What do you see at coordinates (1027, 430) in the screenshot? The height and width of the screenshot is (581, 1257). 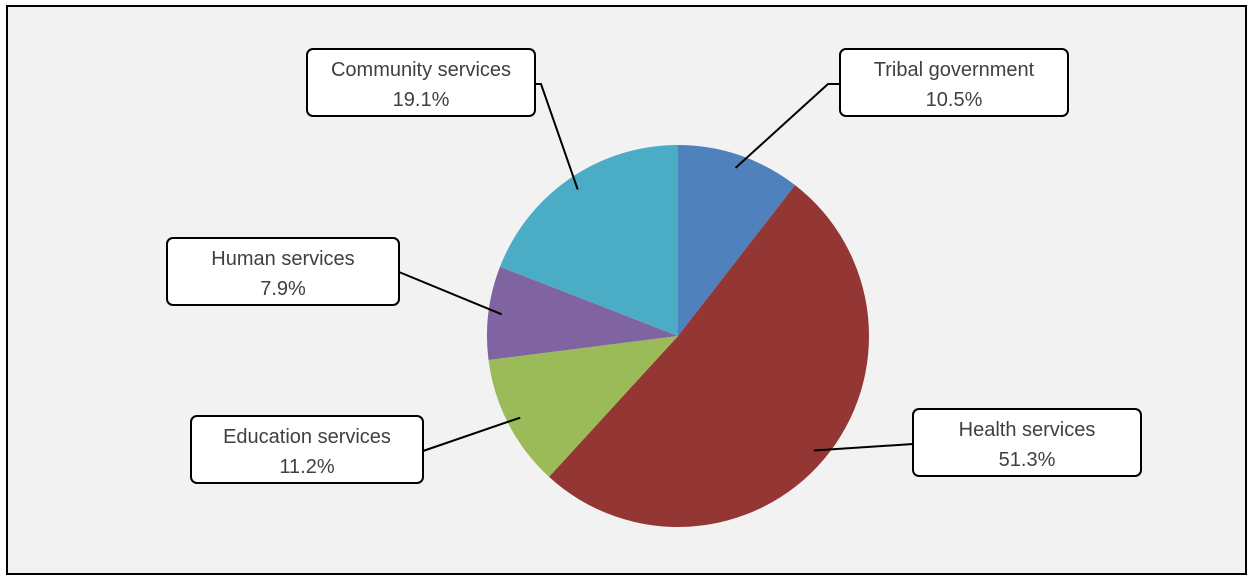 I see `data-label-category: Health services` at bounding box center [1027, 430].